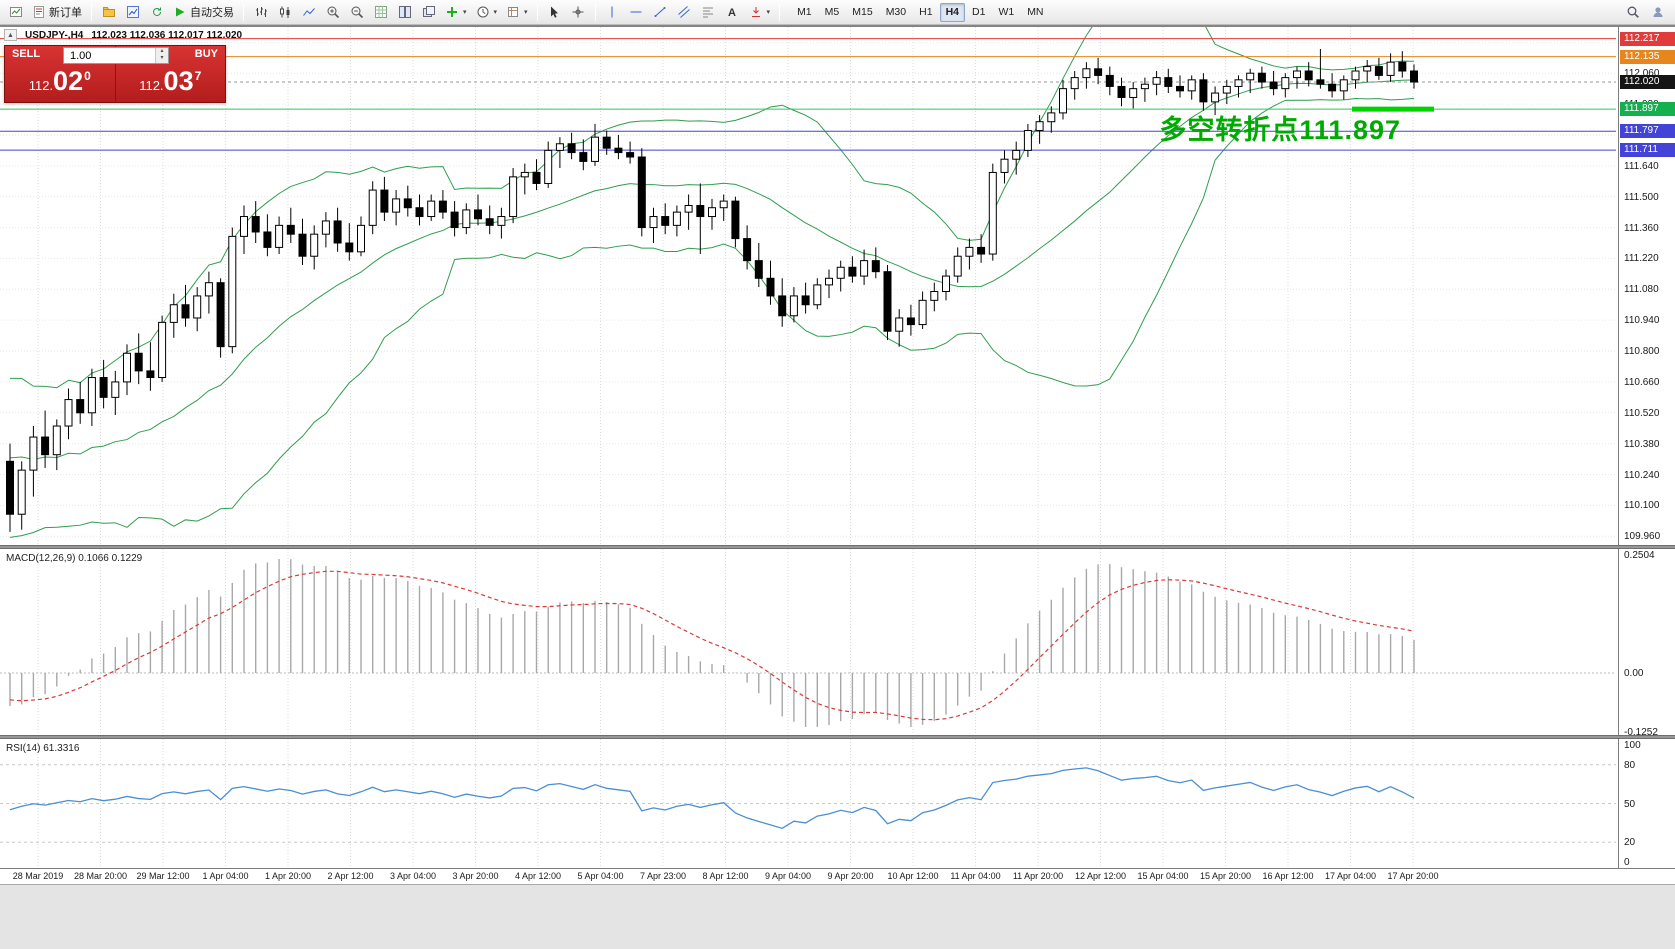 Image resolution: width=1675 pixels, height=949 pixels. What do you see at coordinates (156, 12) in the screenshot?
I see `refresh-button` at bounding box center [156, 12].